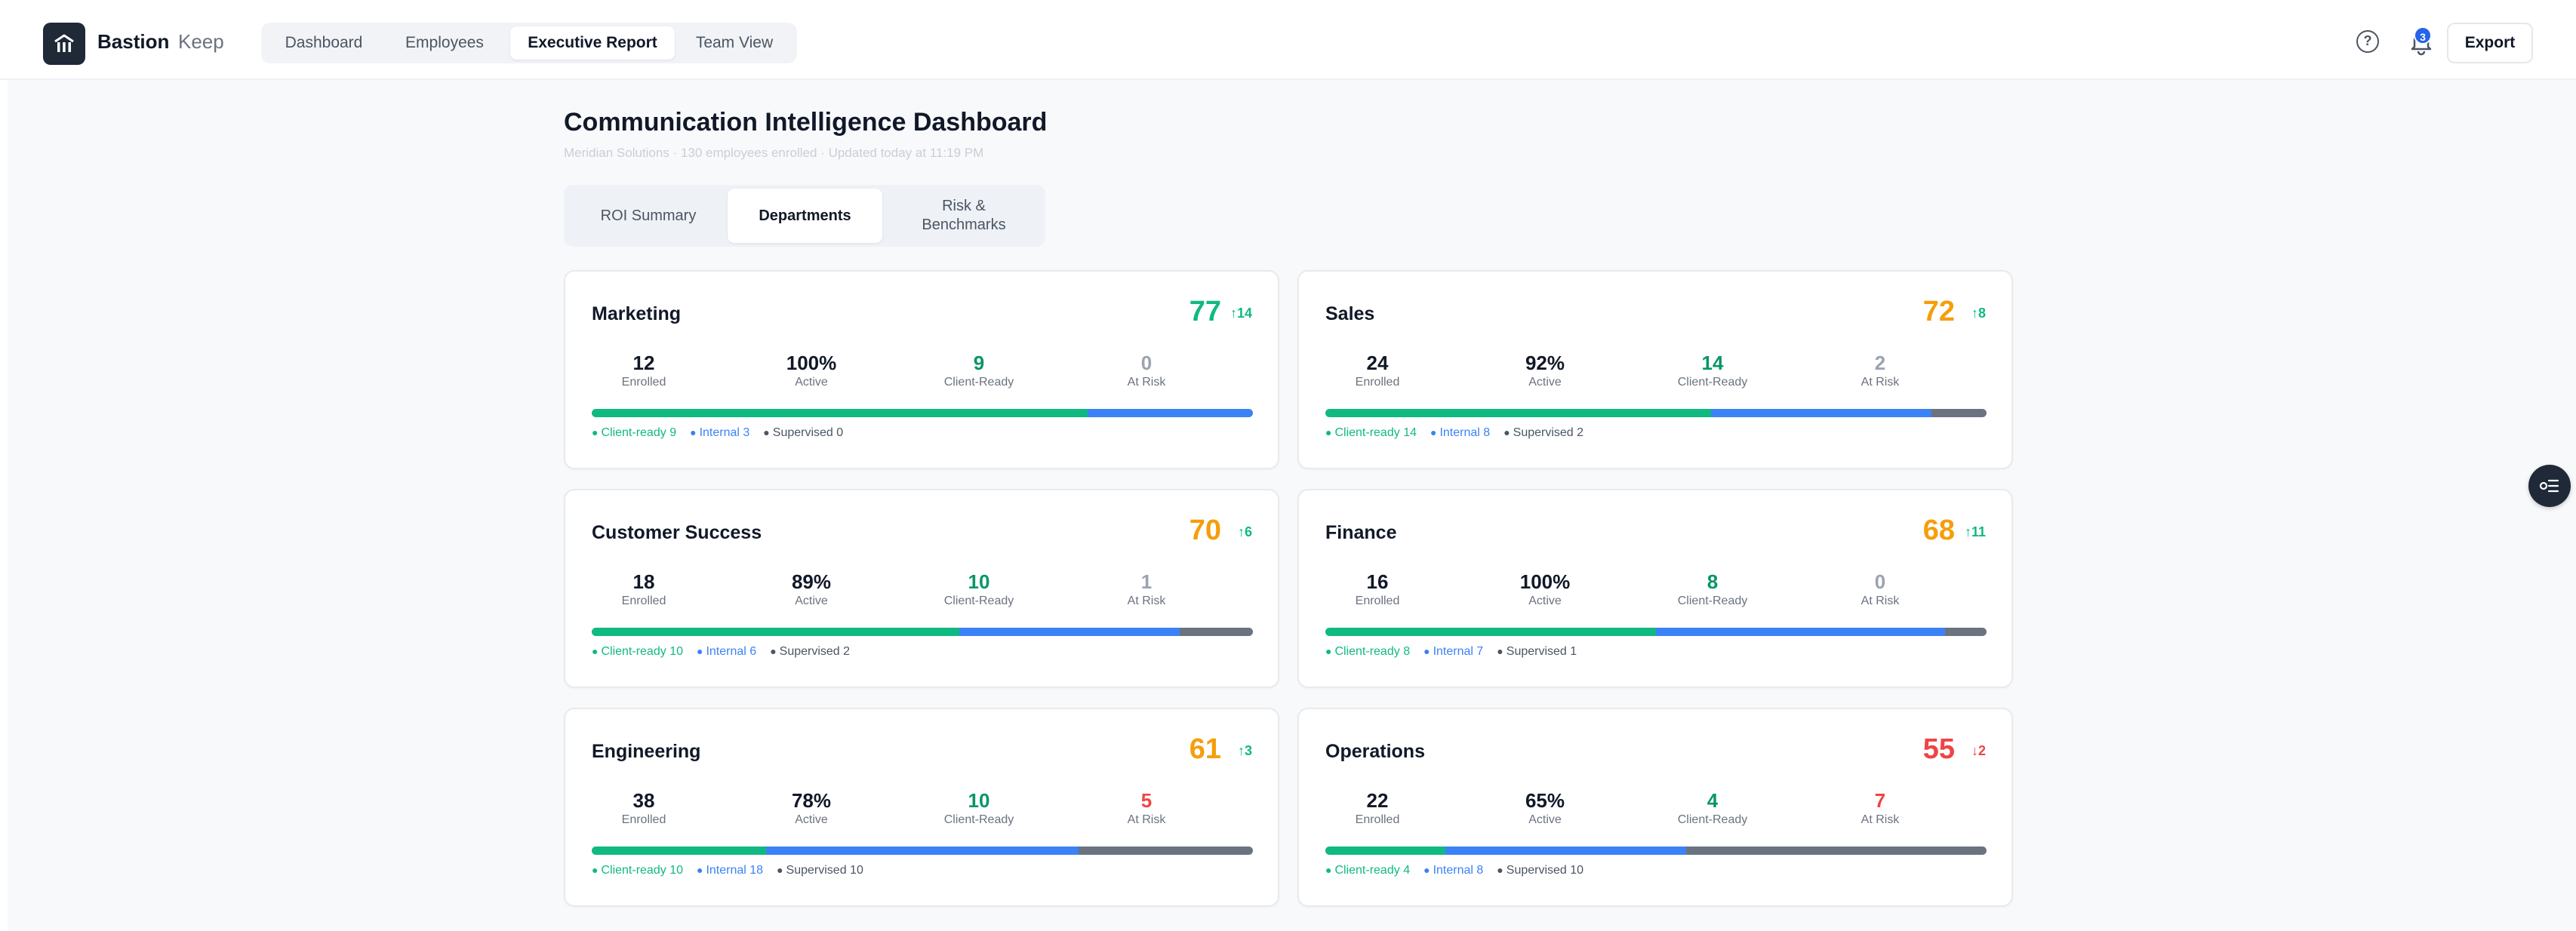 Image resolution: width=2576 pixels, height=931 pixels. I want to click on legend-count: 1, so click(1573, 651).